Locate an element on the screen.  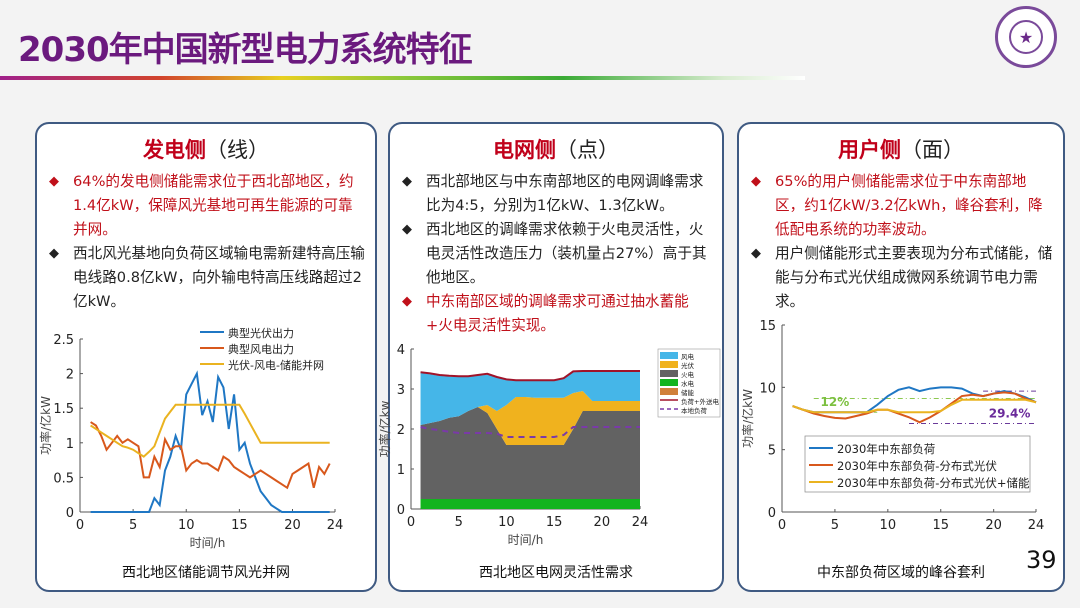
legend-label: 2030年中东部负荷-分布式光伏+储能 is located at coordinates (933, 483).